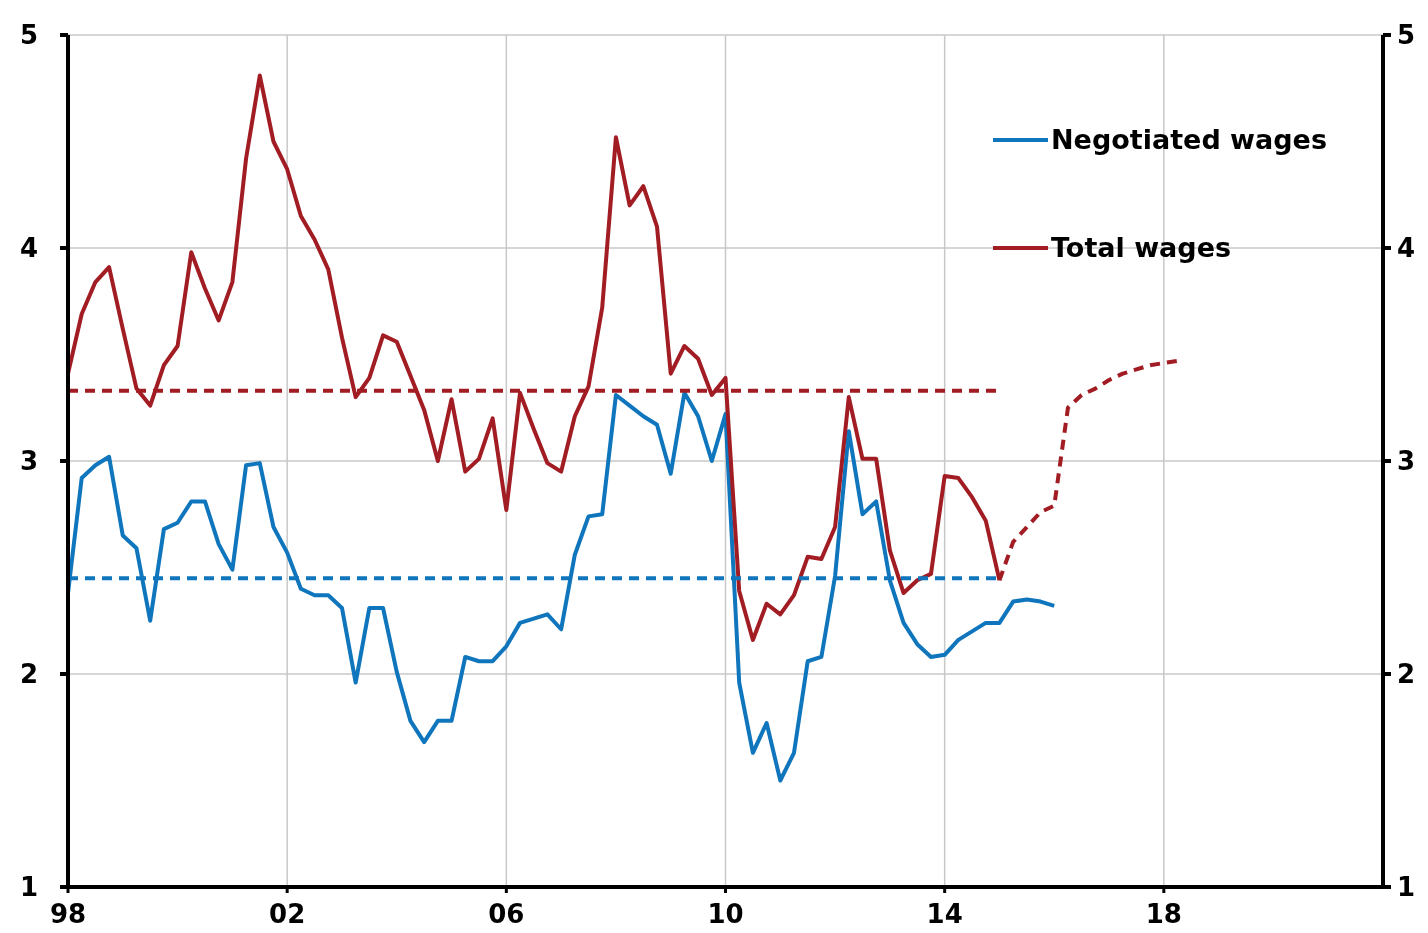 The width and height of the screenshot is (1428, 933). Describe the element at coordinates (725, 914) in the screenshot. I see `x-tick-label: 10` at that location.